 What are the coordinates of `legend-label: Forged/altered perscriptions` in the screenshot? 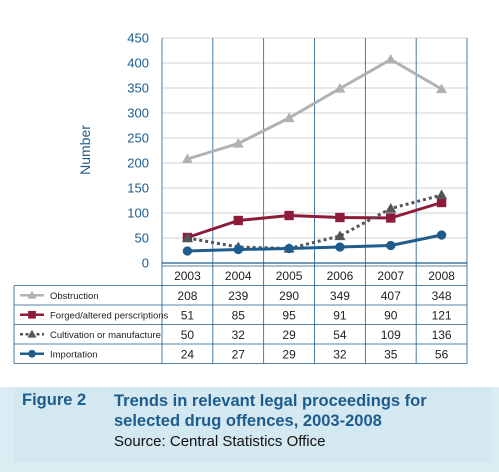 It's located at (109, 315).